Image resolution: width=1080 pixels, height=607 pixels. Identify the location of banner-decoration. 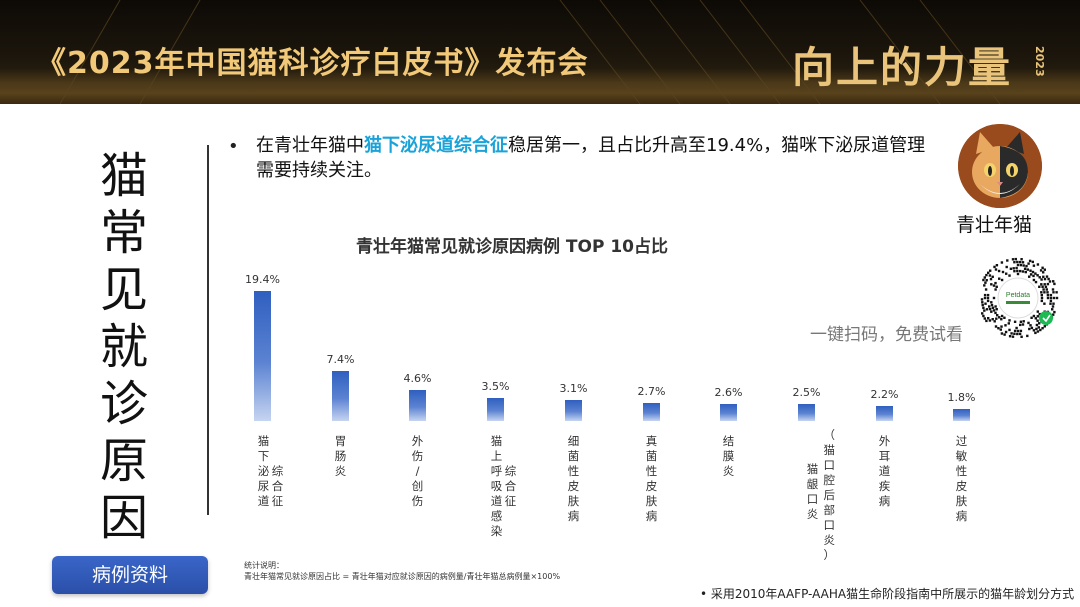
(530, 52).